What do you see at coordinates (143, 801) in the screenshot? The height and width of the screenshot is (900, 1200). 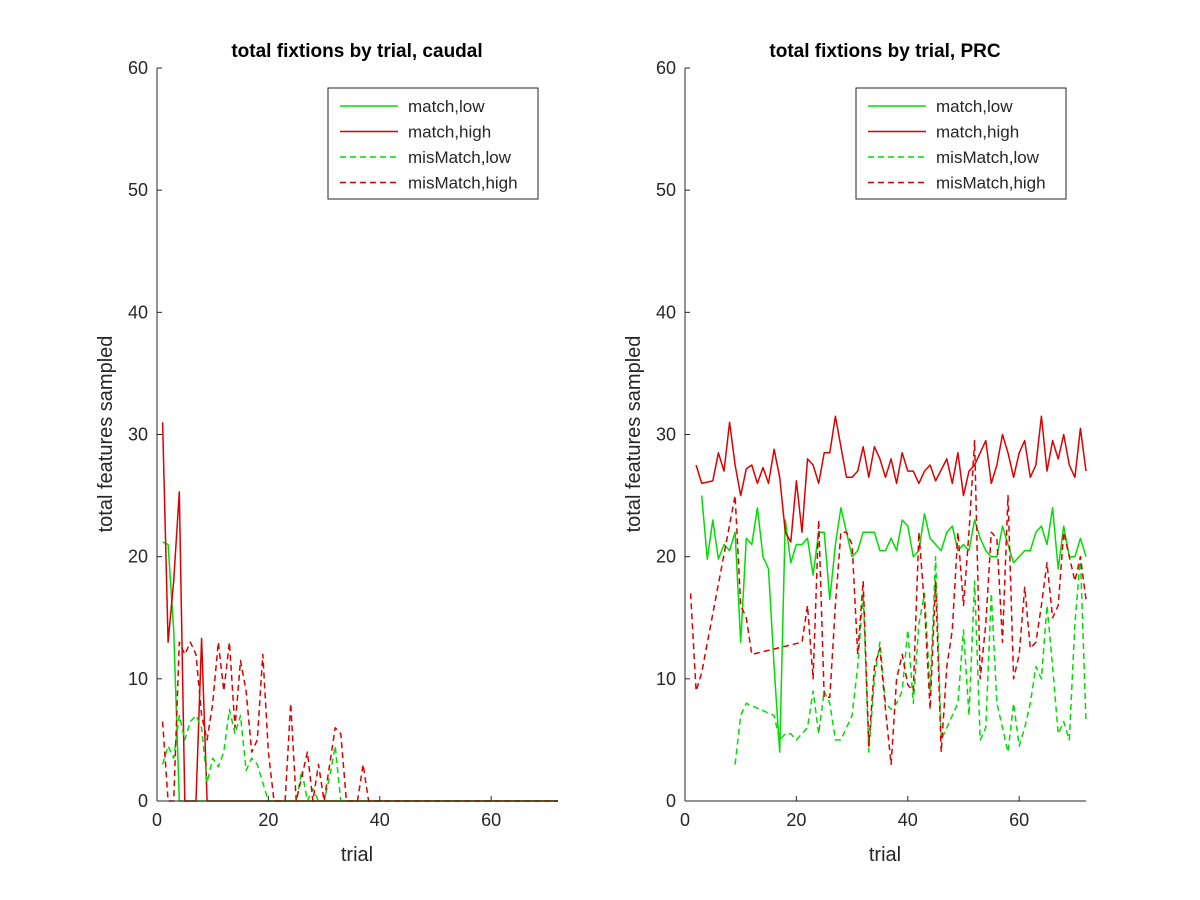 I see `y-tick-label-caudal-0: 0` at bounding box center [143, 801].